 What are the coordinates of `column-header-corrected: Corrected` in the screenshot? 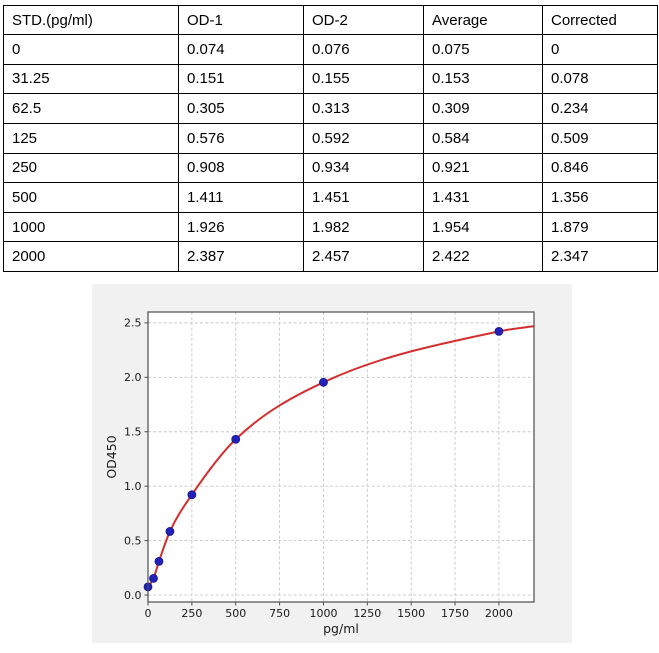 It's located at (600, 20).